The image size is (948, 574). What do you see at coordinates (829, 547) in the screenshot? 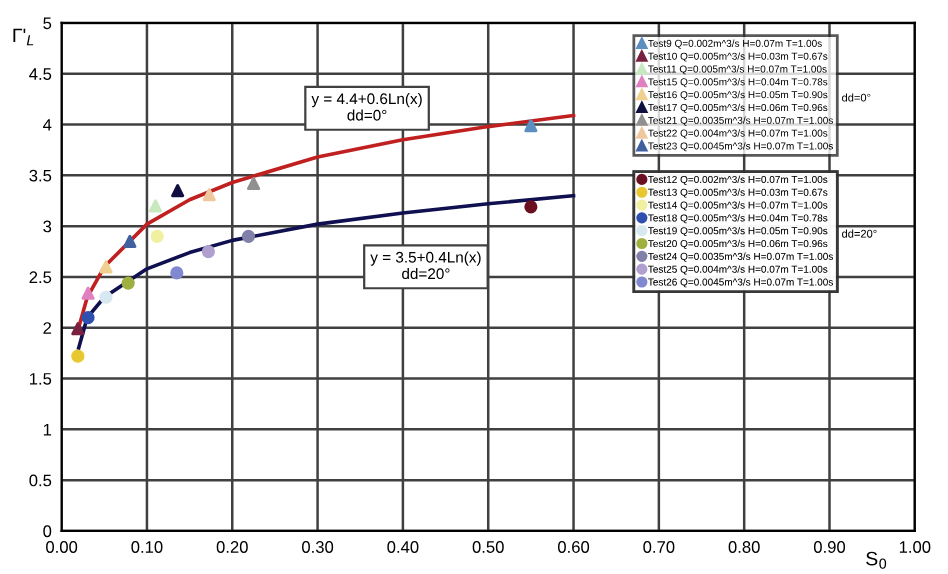
I see `x-tick-label: 0.90` at bounding box center [829, 547].